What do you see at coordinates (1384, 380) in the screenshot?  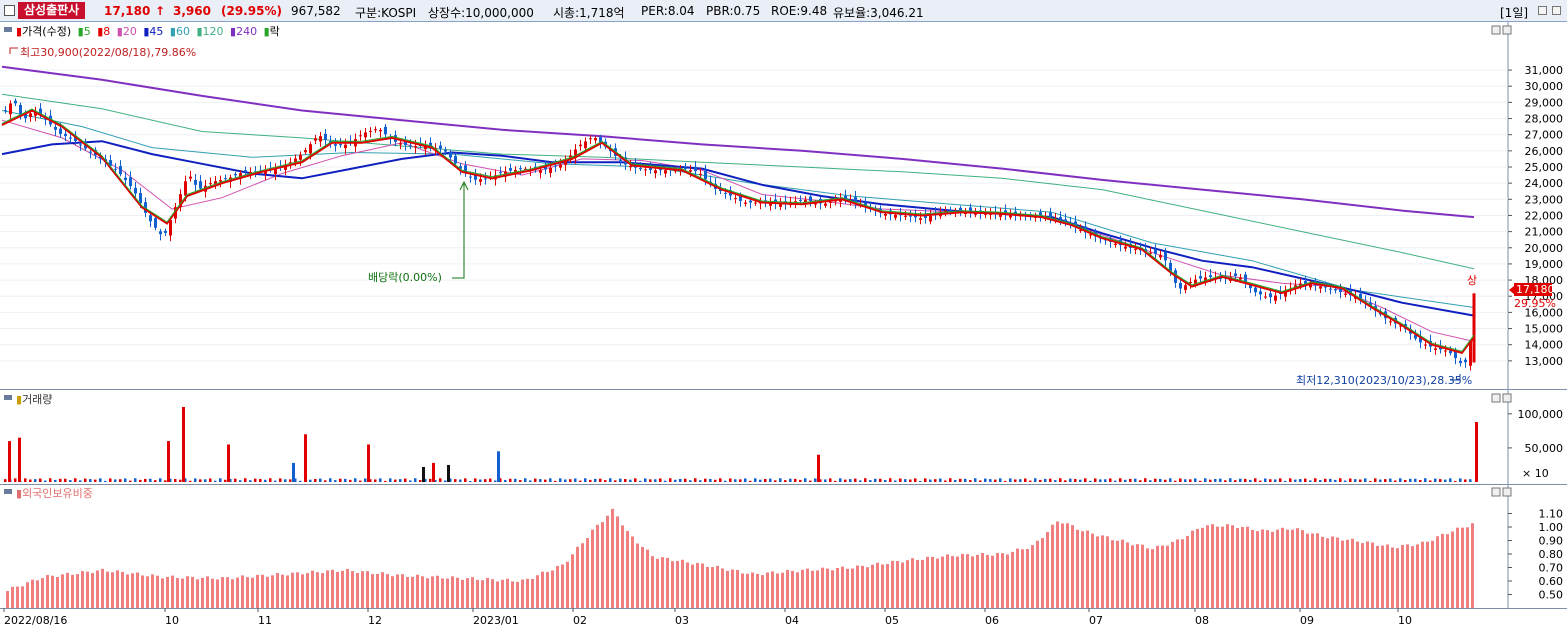 I see `low-note: 최저12,310(2023/10/23),28.35%` at bounding box center [1384, 380].